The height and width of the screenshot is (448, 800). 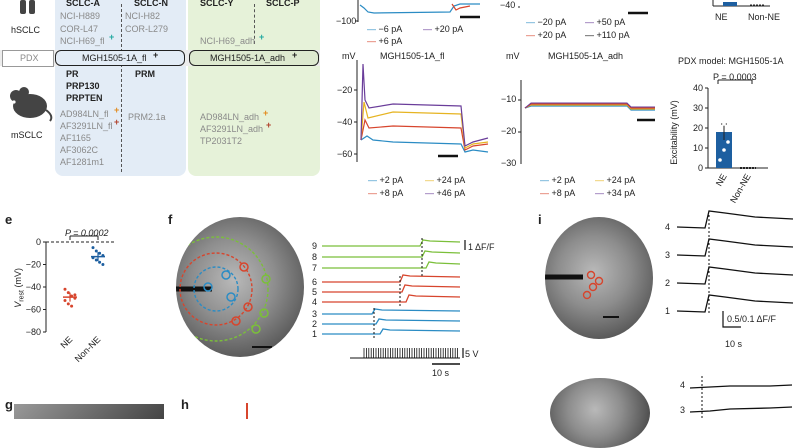 I want to click on legend-mid-2: — +50 pA, so click(x=605, y=22).